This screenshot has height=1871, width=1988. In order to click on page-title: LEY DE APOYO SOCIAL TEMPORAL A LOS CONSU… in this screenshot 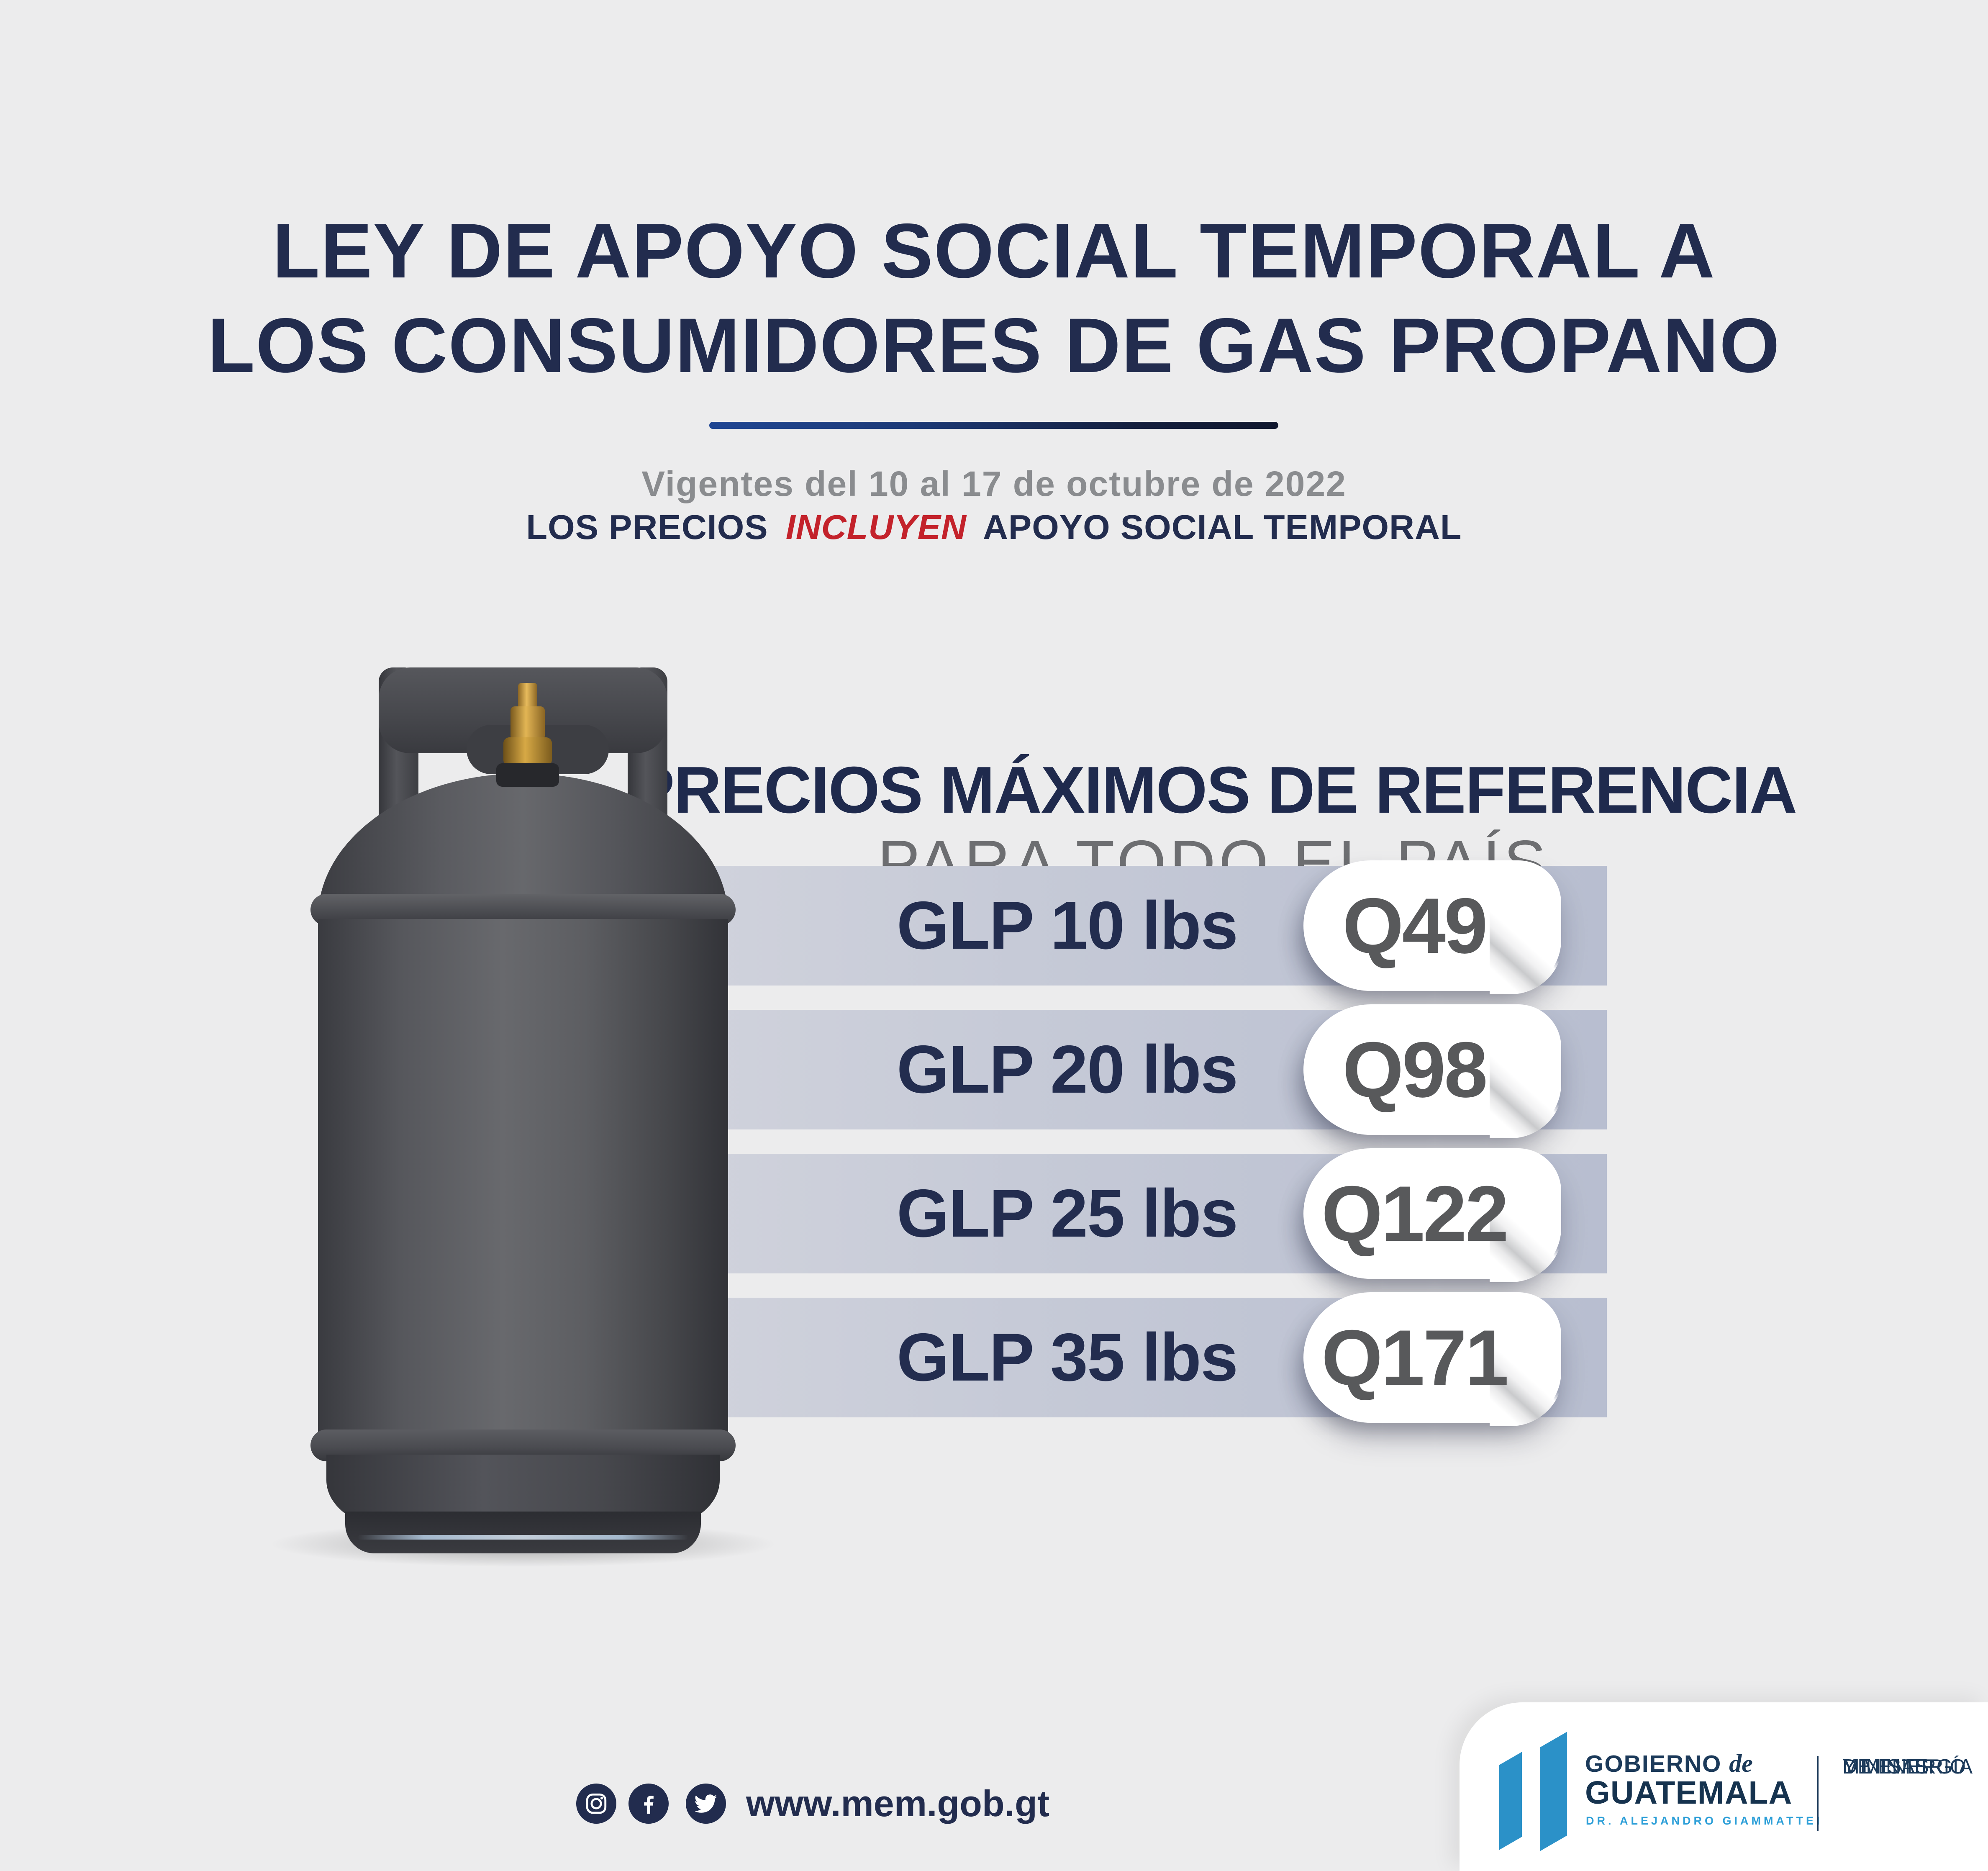, I will do `click(994, 299)`.